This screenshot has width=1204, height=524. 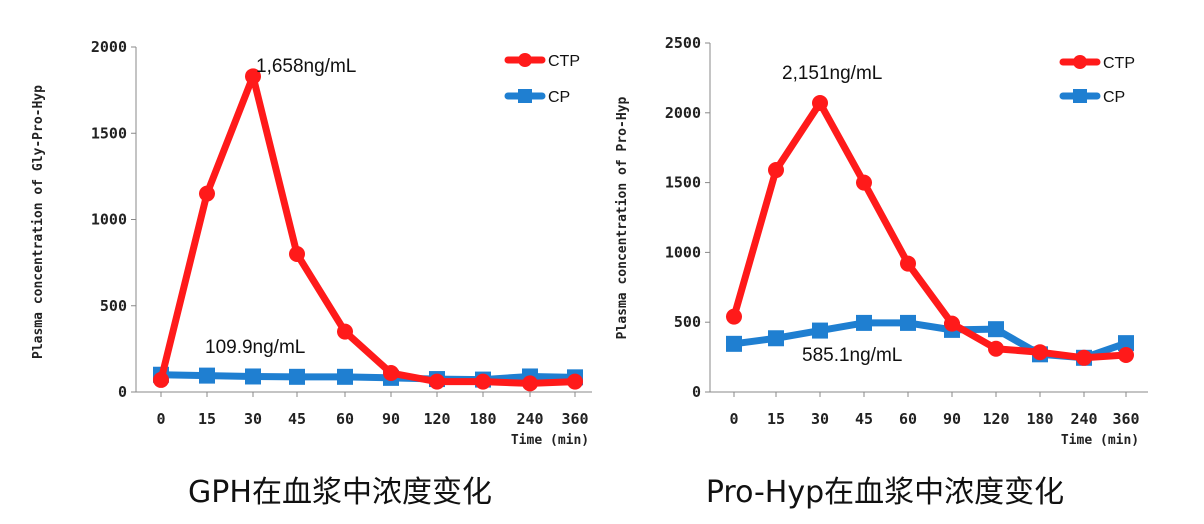 I want to click on value-annotation: 585.1ng/mL, so click(x=852, y=355).